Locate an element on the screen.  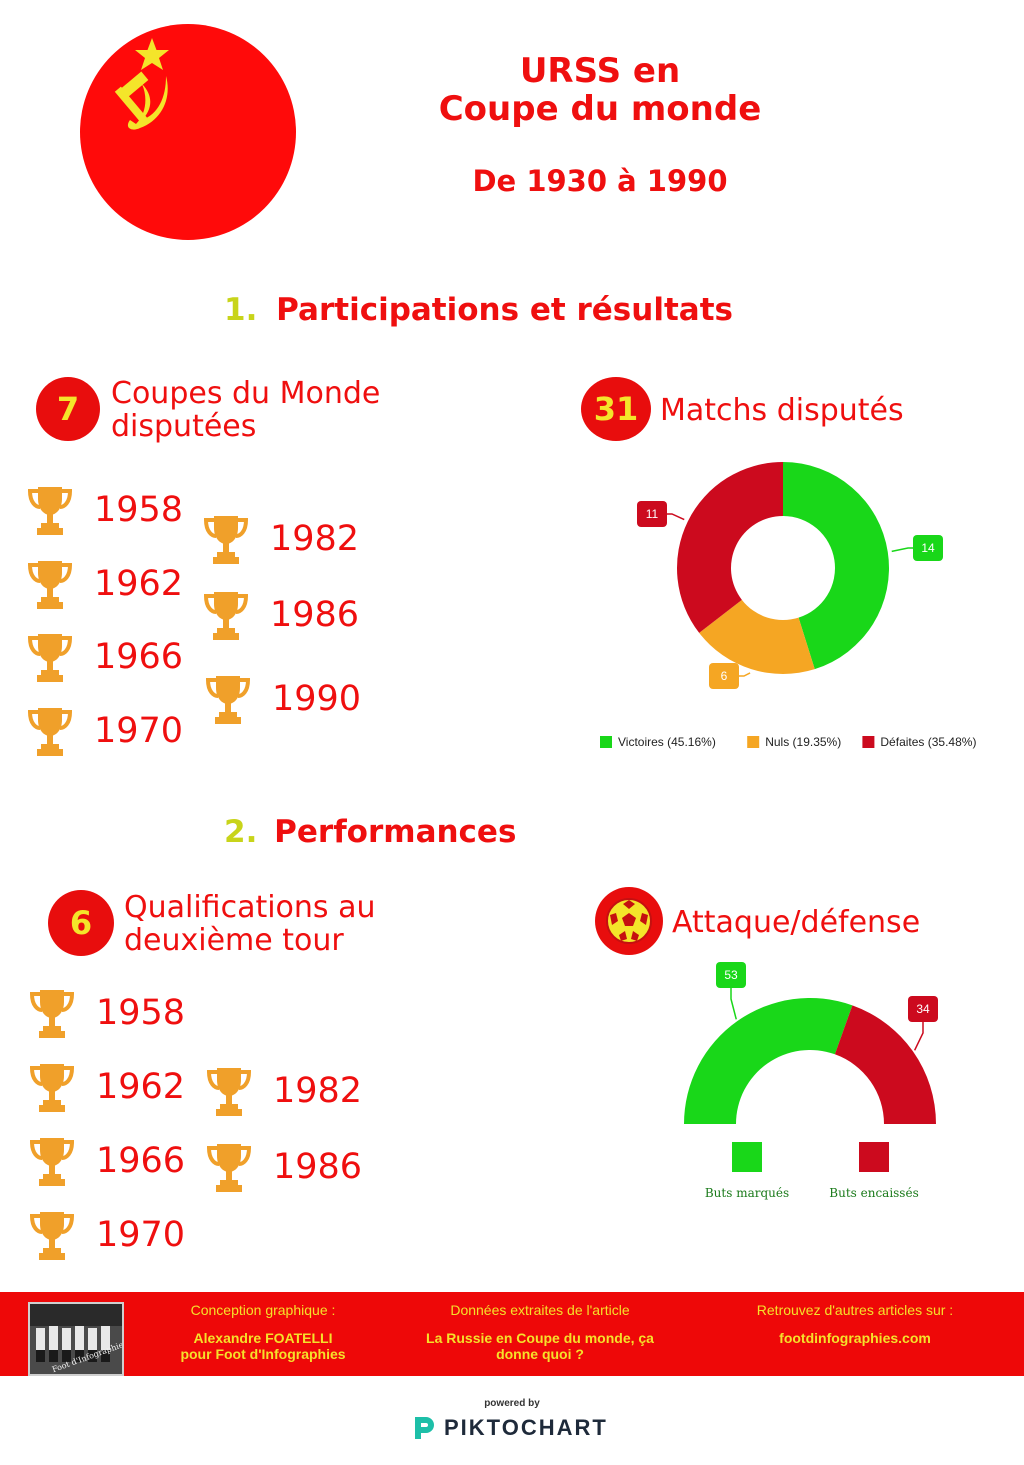
soccer-ball-icon is located at coordinates (629, 921).